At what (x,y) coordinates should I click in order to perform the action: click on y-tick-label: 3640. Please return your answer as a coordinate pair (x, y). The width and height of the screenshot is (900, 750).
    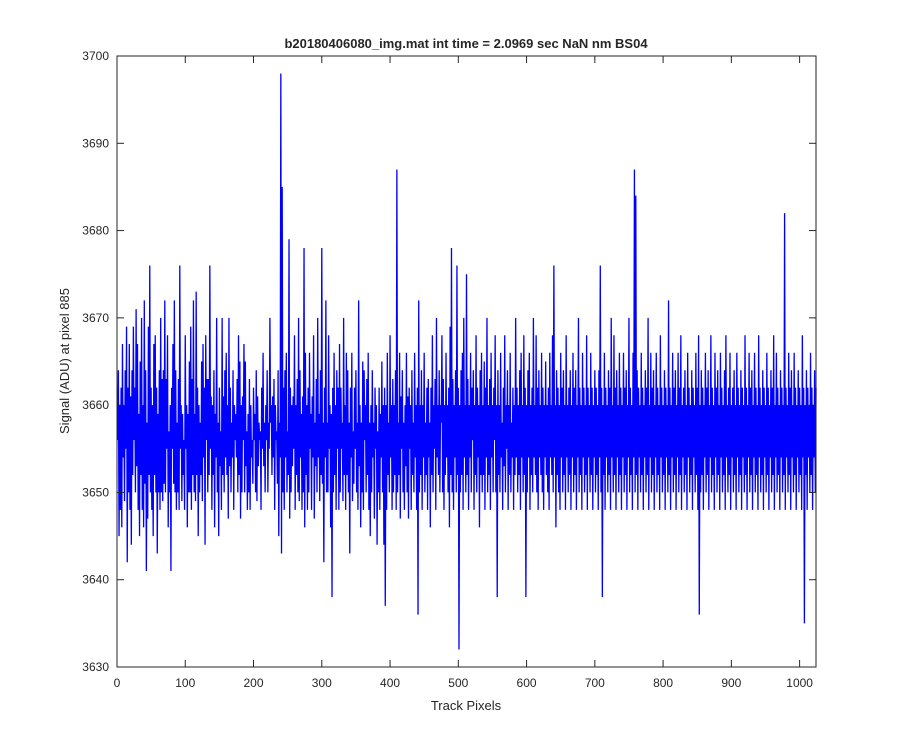
    Looking at the image, I should click on (95, 580).